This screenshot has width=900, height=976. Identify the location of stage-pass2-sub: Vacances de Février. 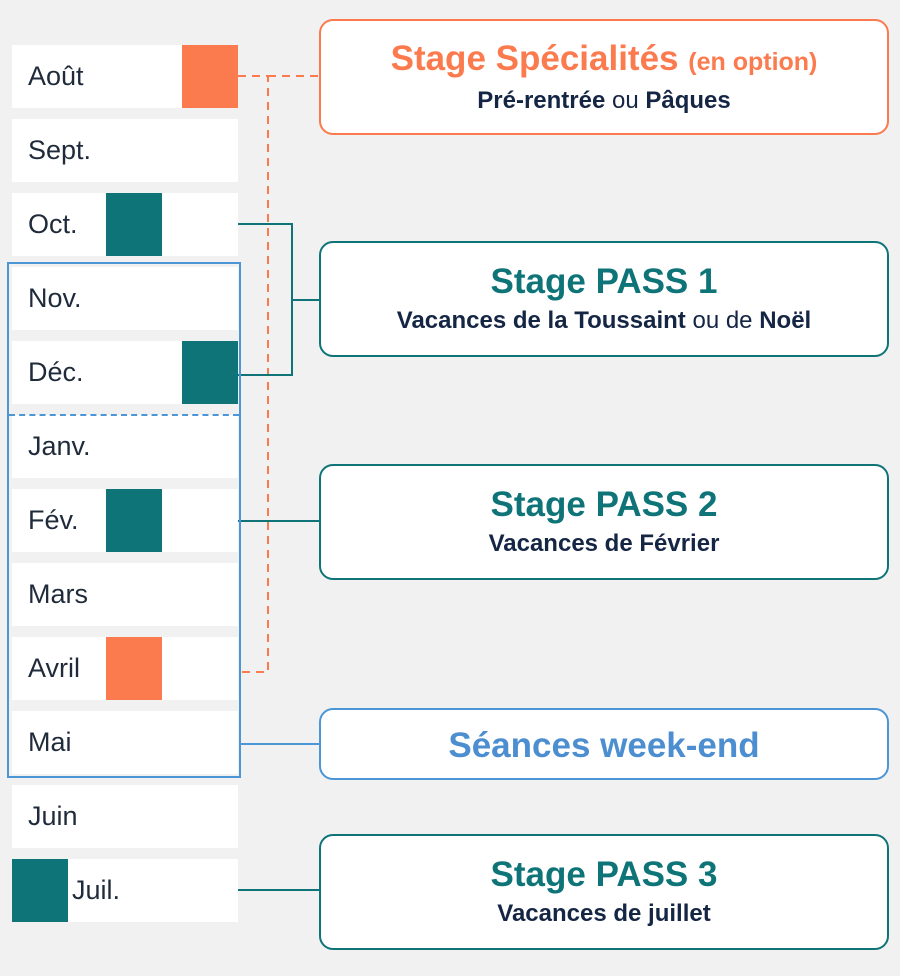
(604, 543).